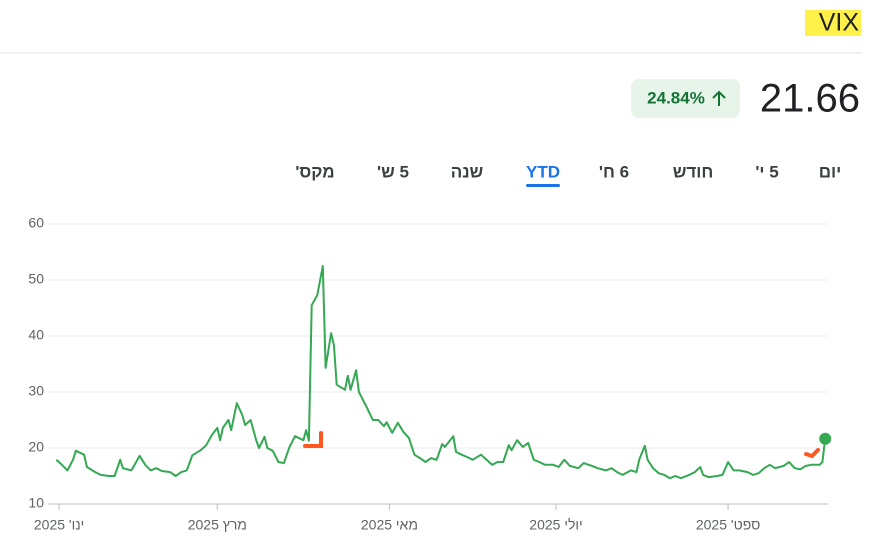 The image size is (877, 558). I want to click on y-tick-label: 60, so click(36, 223).